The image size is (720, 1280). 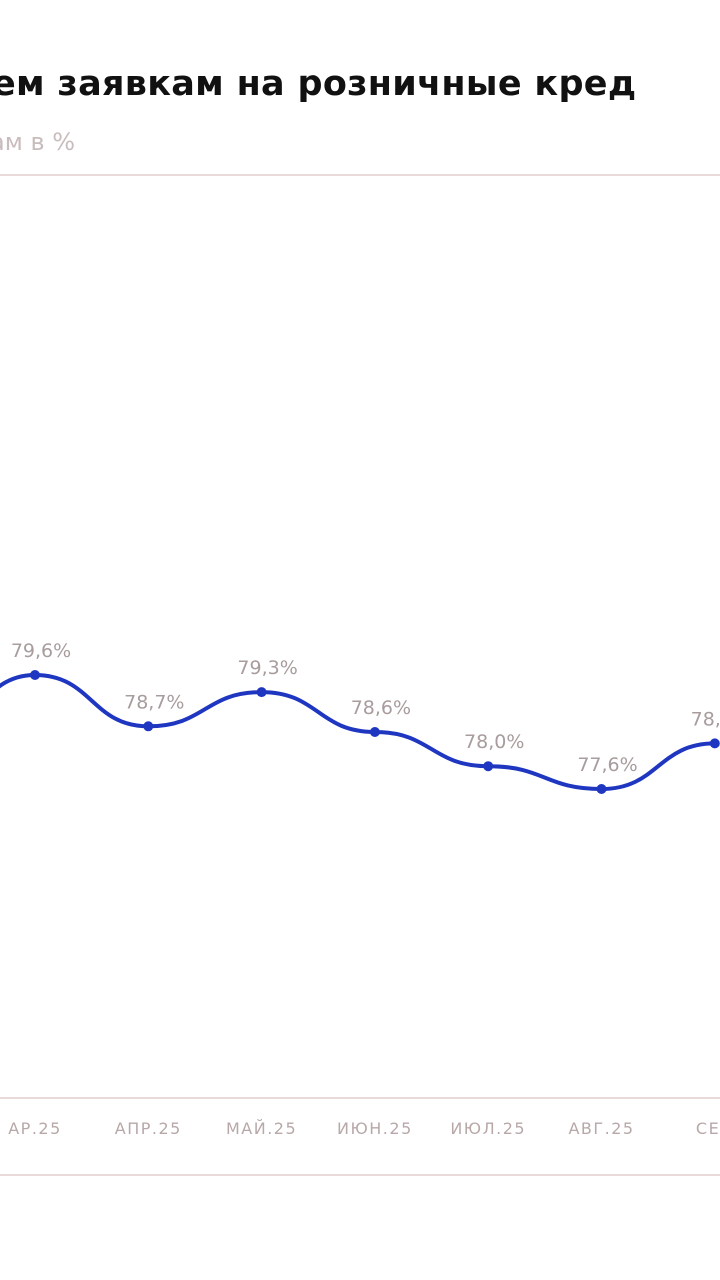 I want to click on data-label: 78,4%, so click(x=705, y=719).